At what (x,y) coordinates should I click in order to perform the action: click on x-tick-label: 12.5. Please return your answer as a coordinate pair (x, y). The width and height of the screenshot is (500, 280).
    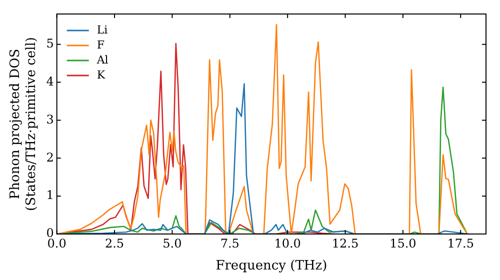
    Looking at the image, I should click on (345, 243).